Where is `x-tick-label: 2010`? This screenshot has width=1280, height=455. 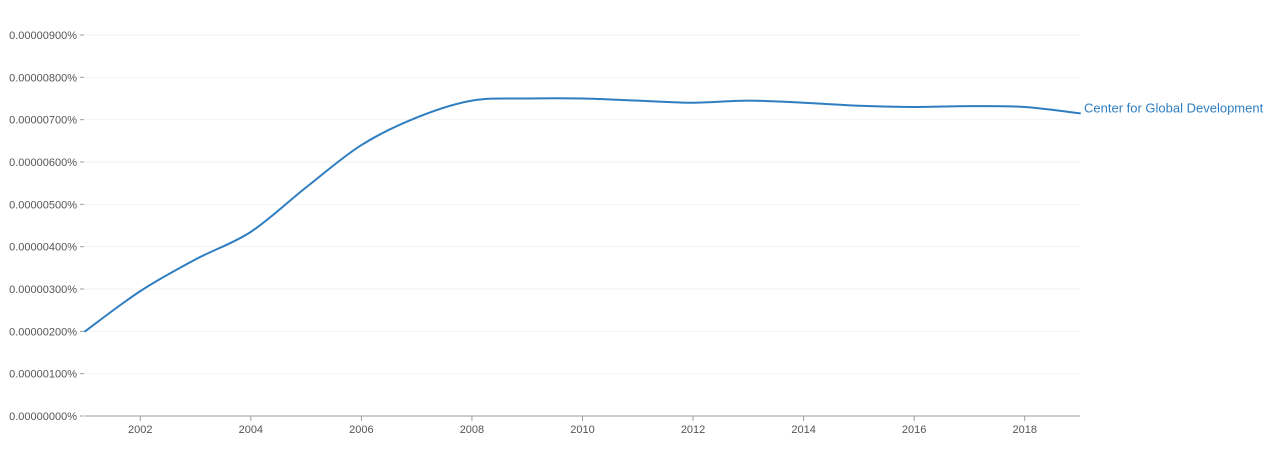
x-tick-label: 2010 is located at coordinates (582, 430).